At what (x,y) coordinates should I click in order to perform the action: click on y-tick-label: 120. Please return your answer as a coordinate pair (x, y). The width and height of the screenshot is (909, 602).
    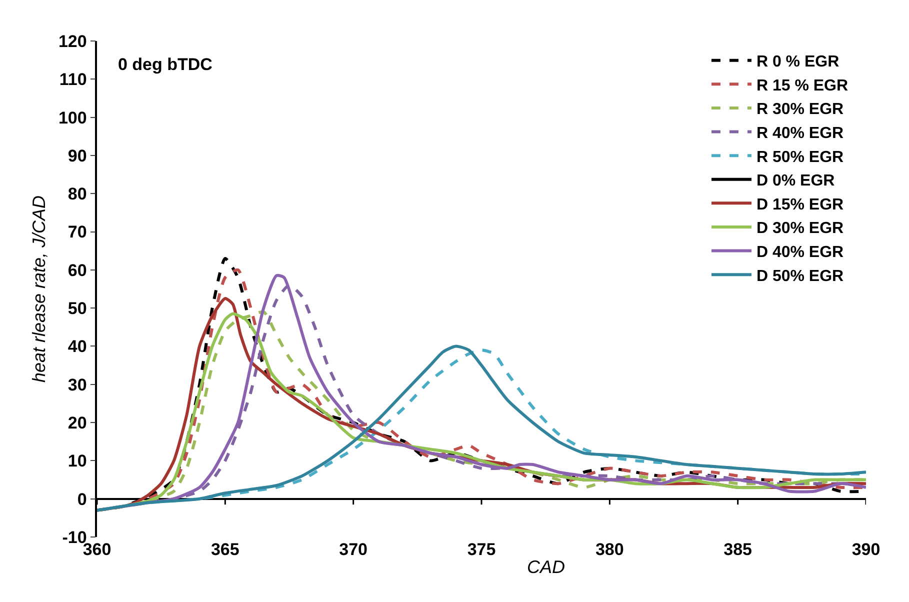
    Looking at the image, I should click on (72, 41).